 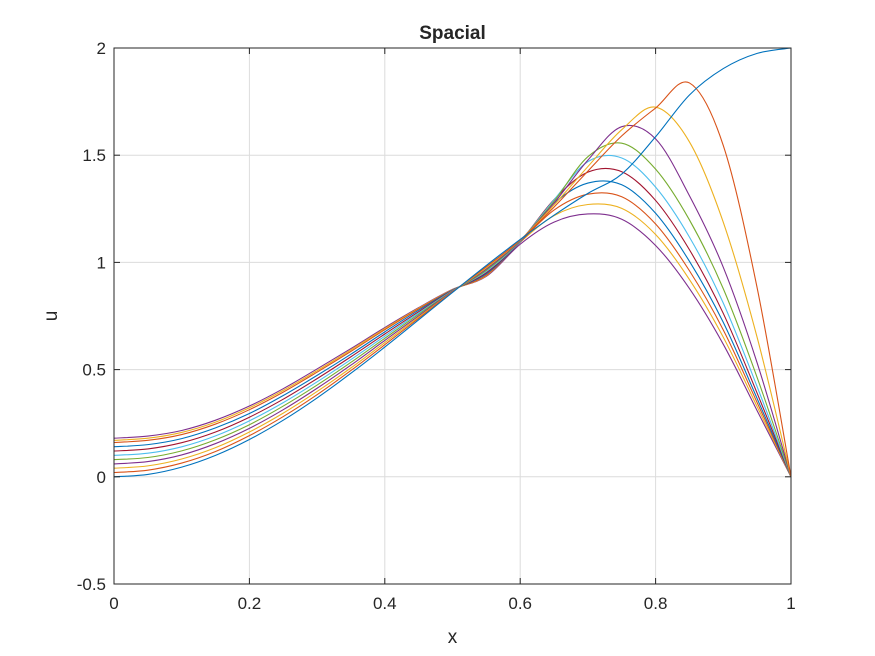 I want to click on y-tick-label: 0, so click(x=101, y=477).